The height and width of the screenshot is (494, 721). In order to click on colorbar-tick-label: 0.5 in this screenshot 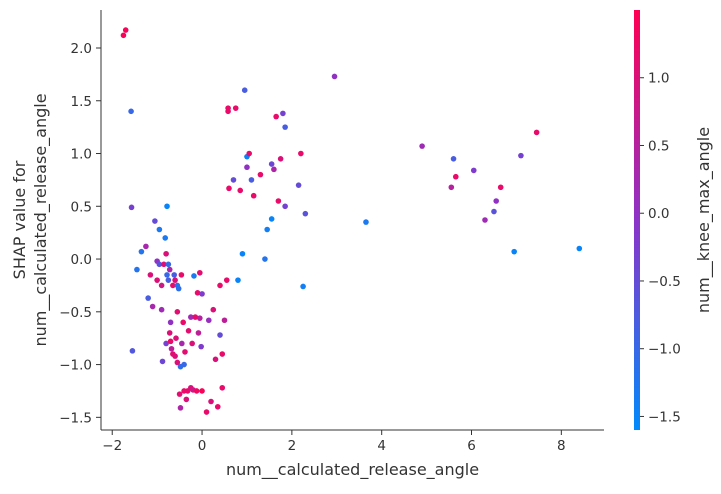, I will do `click(658, 146)`.